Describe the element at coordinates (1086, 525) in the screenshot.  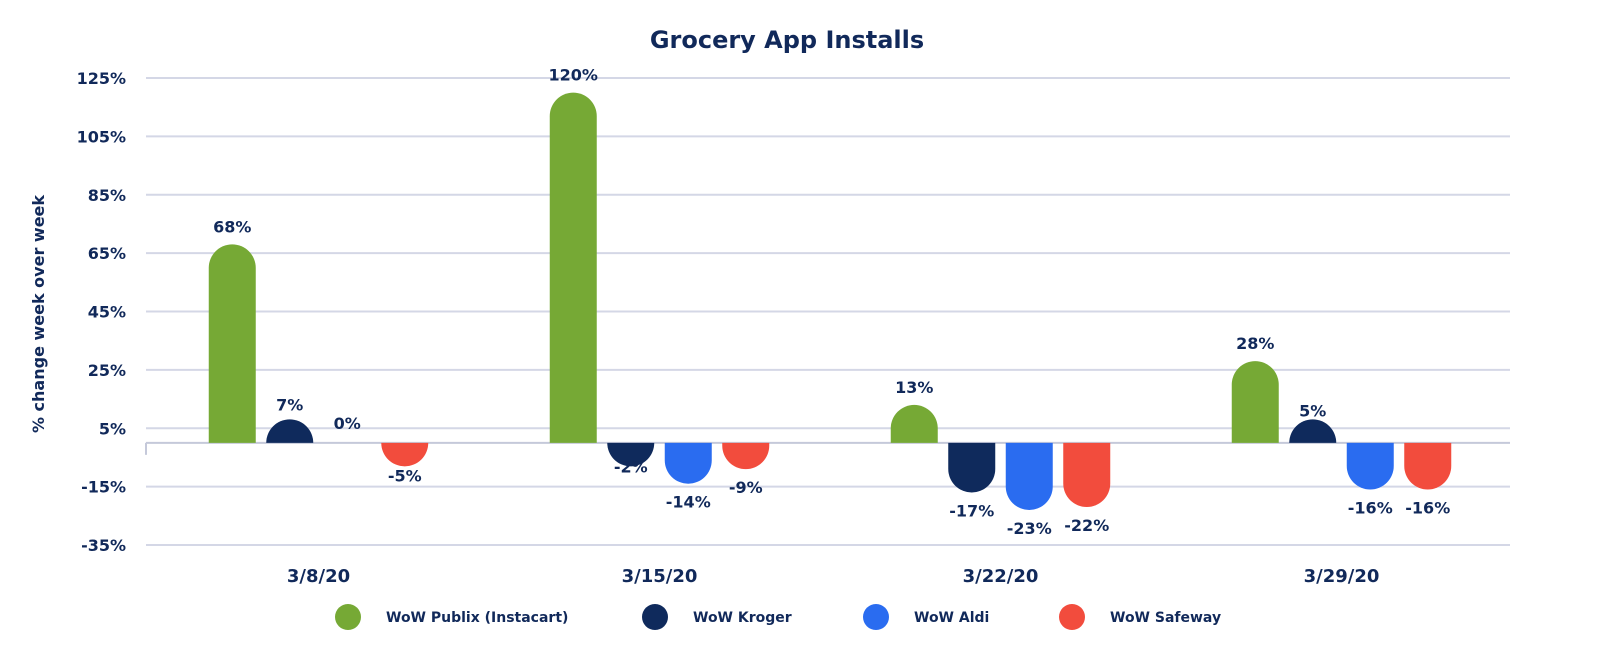
I see `data-label: -22%` at that location.